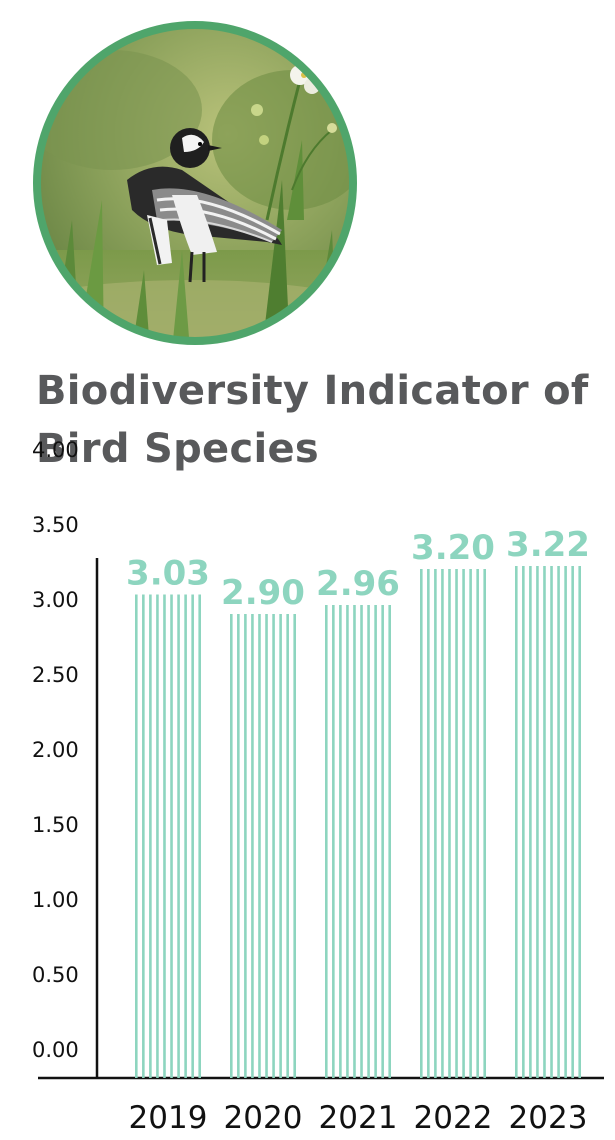  I want to click on x-tick-label: 2023, so click(548, 1118).